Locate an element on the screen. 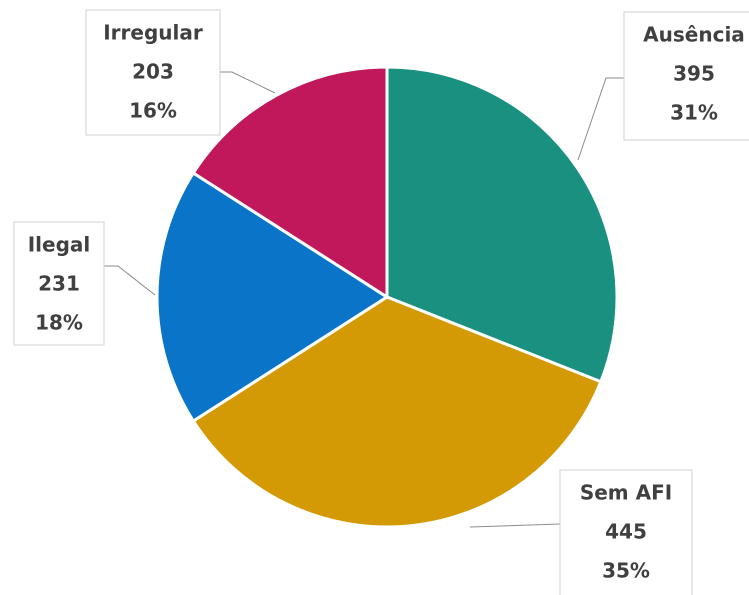 Image resolution: width=749 pixels, height=595 pixels. slice-label: Irregular is located at coordinates (153, 33).